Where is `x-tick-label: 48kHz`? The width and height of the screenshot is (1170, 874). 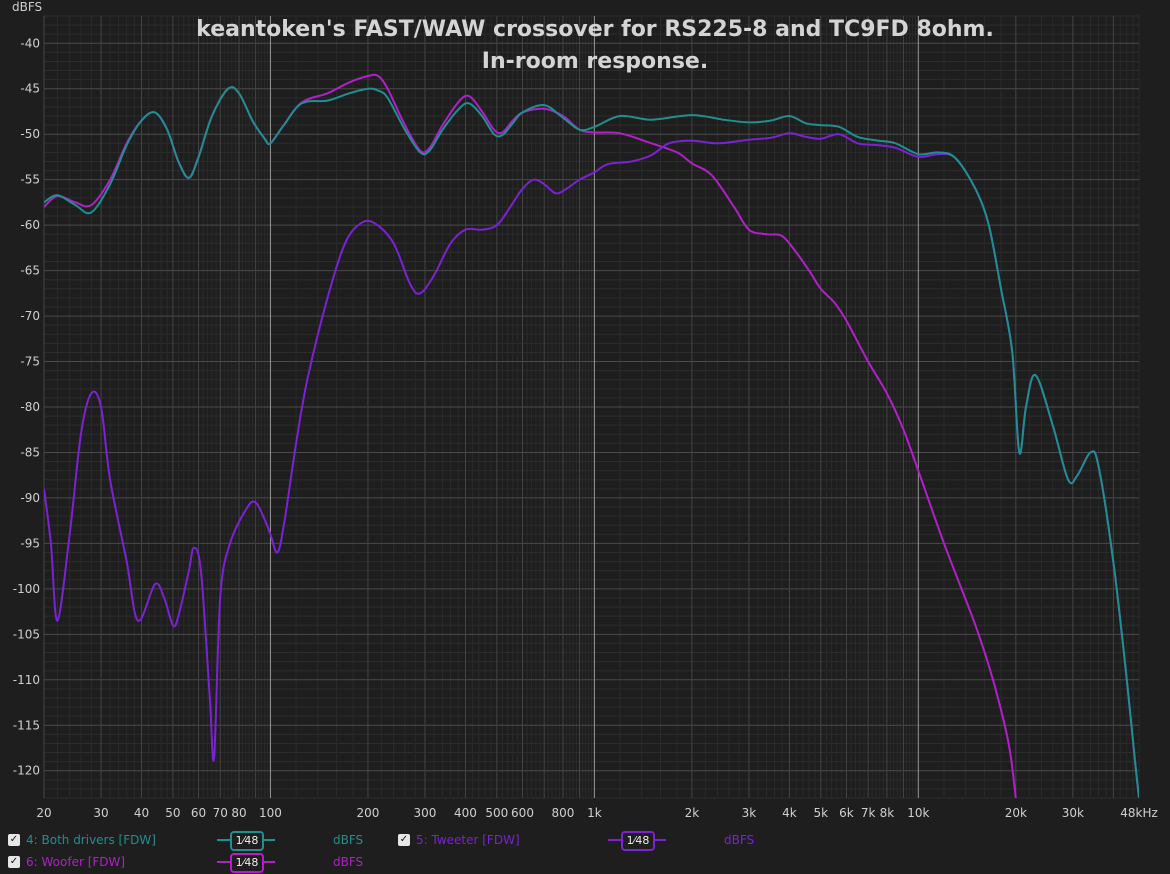
x-tick-label: 48kHz is located at coordinates (1139, 813).